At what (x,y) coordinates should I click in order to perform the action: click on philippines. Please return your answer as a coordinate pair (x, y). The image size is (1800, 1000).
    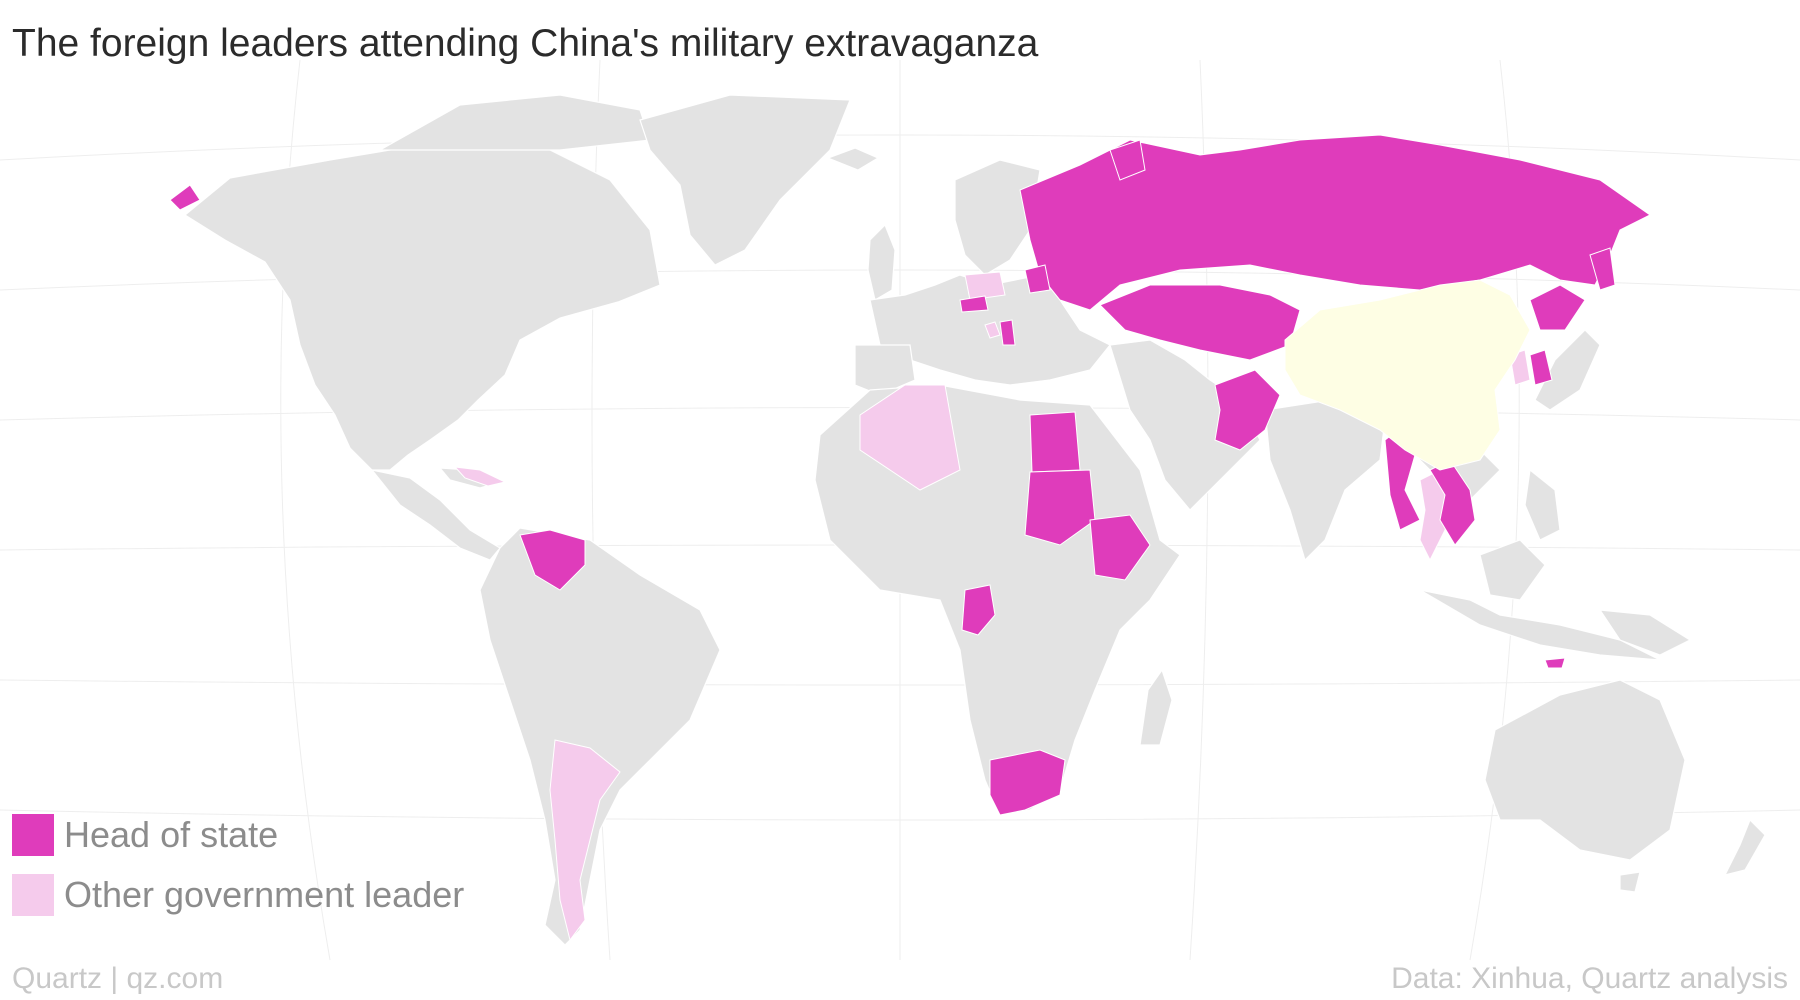
    Looking at the image, I should click on (1542, 504).